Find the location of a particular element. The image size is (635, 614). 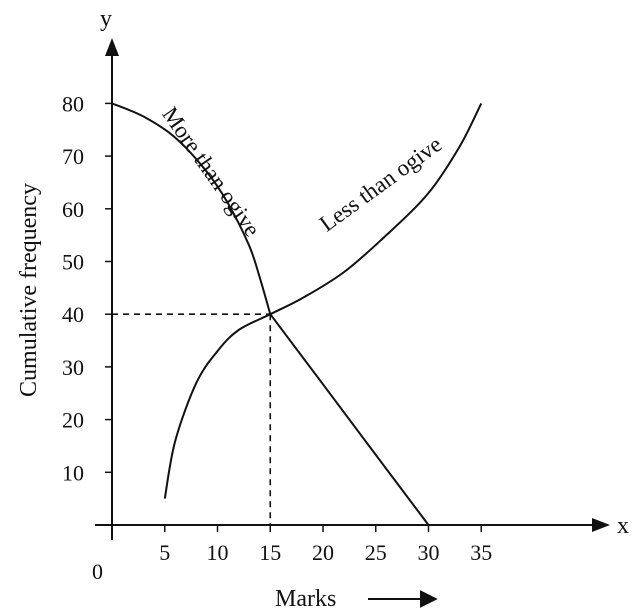

y-tick-label-50: 50 is located at coordinates (73, 262).